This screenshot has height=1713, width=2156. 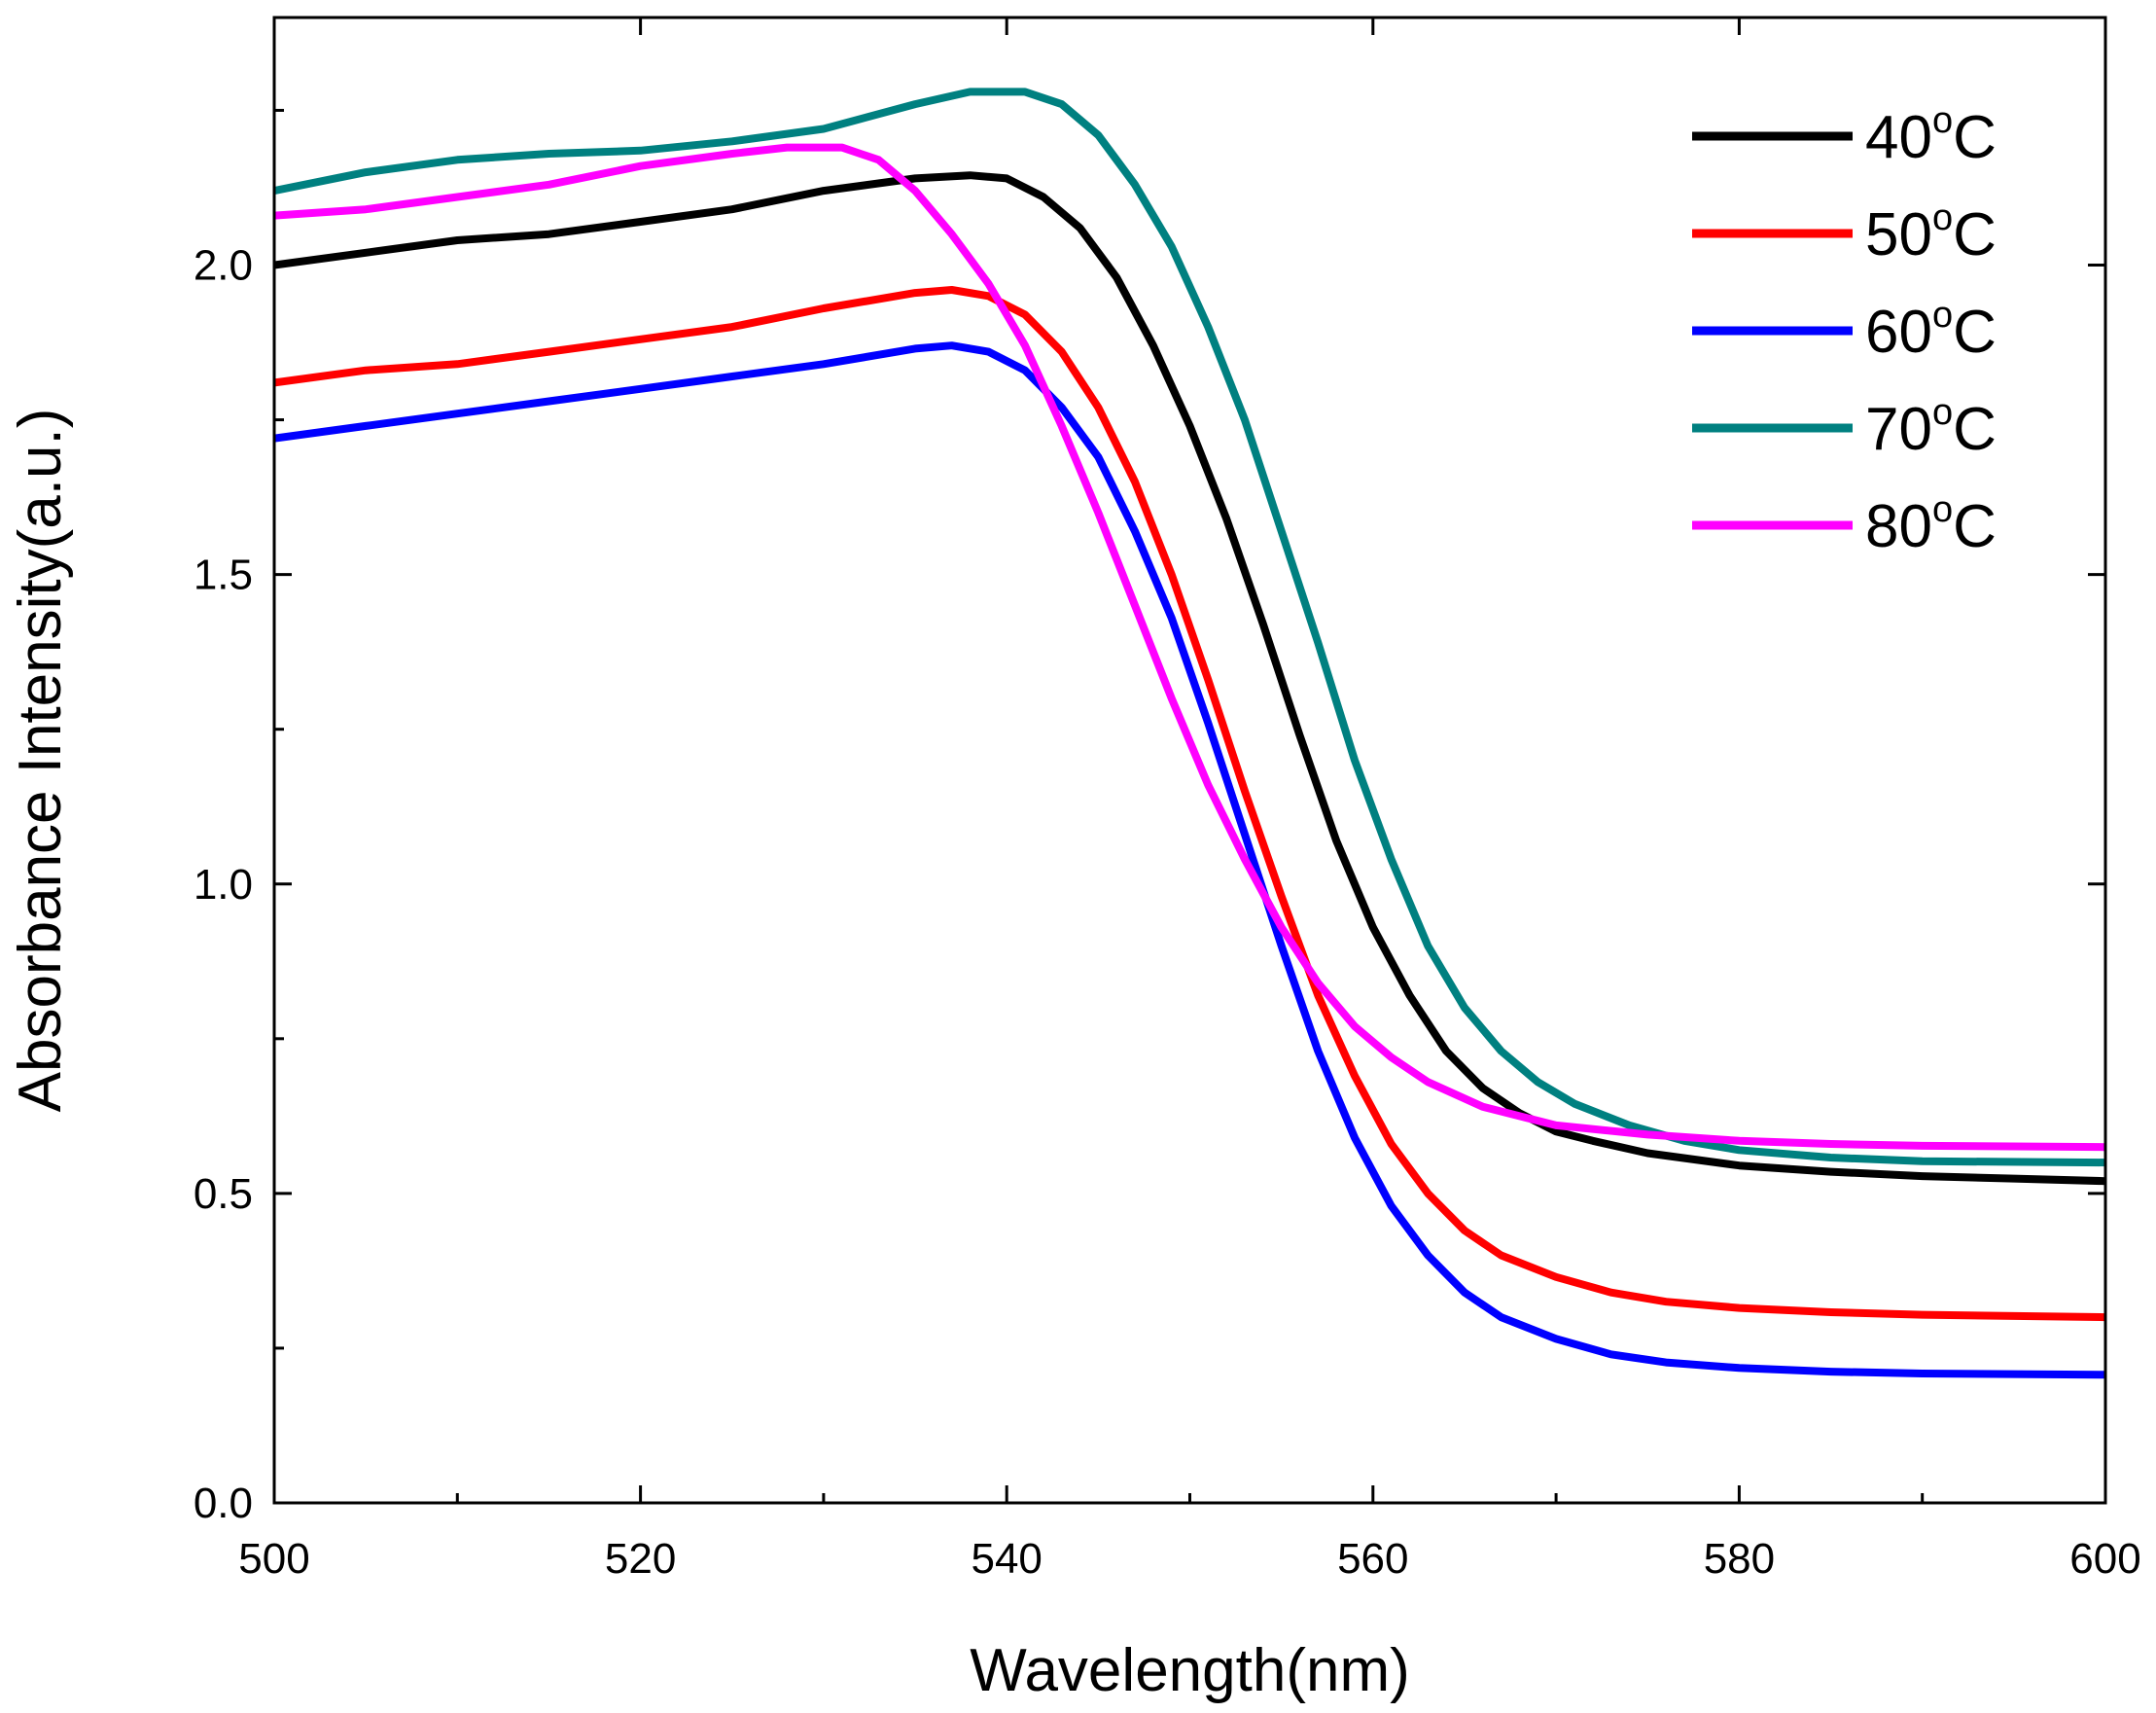 I want to click on y-tick-label: 0.5, so click(x=223, y=1194).